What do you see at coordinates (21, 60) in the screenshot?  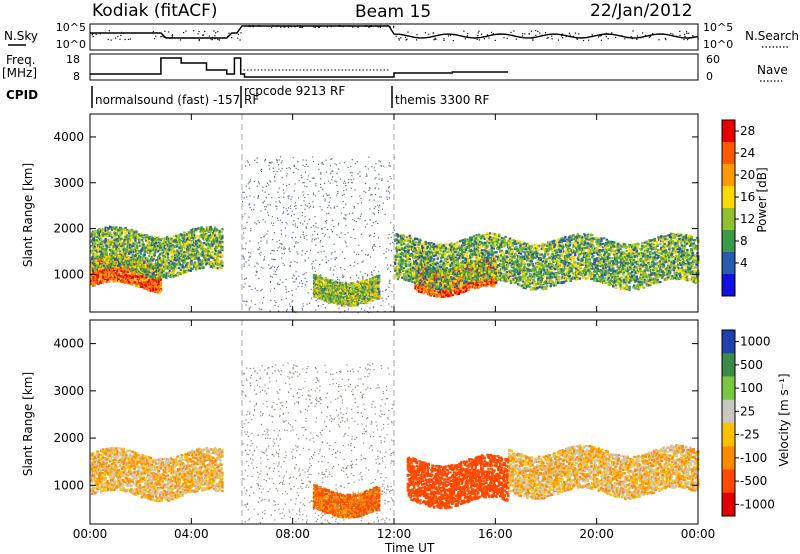 I see `freq-label: Freq.` at bounding box center [21, 60].